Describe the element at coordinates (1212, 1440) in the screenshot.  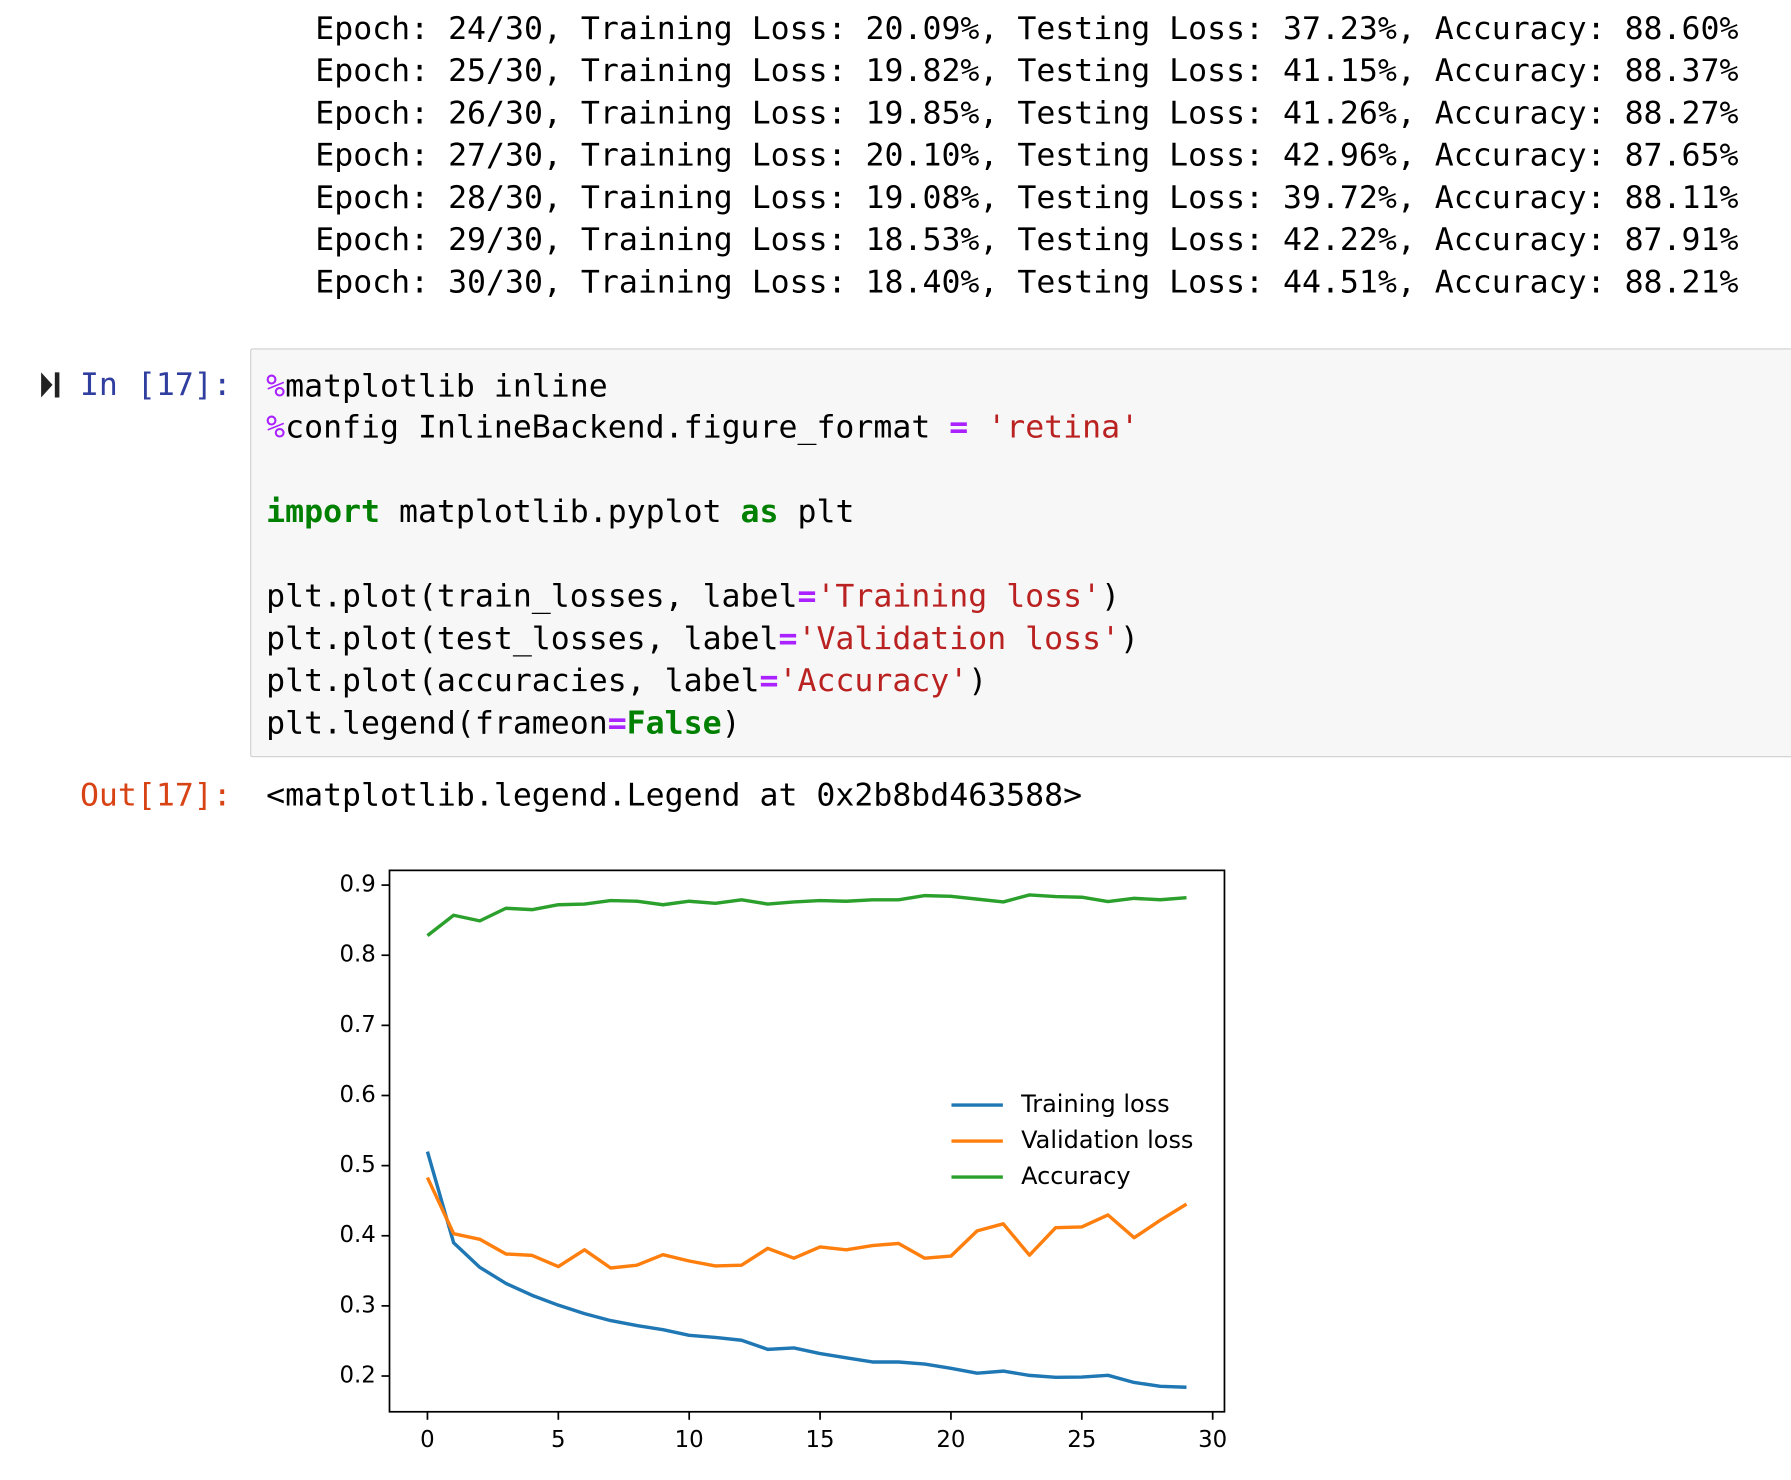
I see `x-tick-label: 30` at that location.